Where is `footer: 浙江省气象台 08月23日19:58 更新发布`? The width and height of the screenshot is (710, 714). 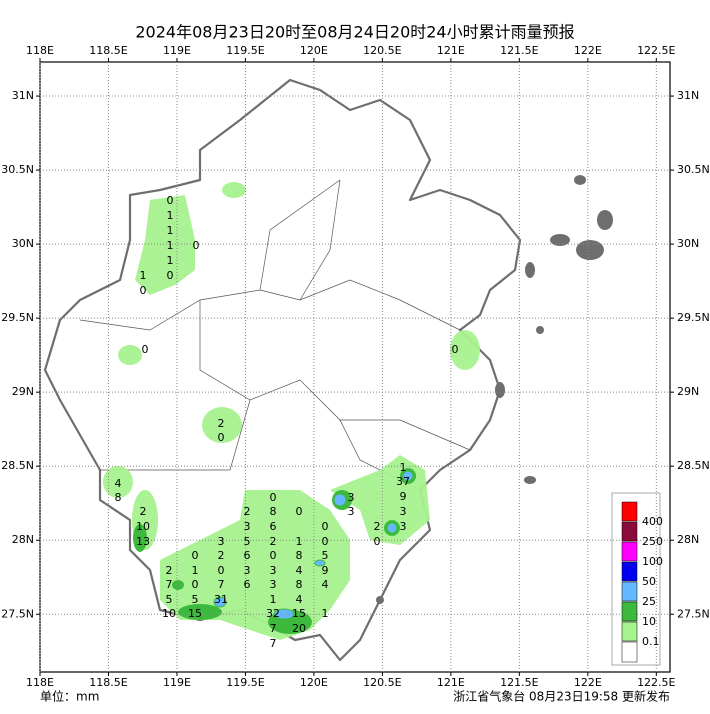
footer: 浙江省气象台 08月23日19:58 更新发布 is located at coordinates (561, 696).